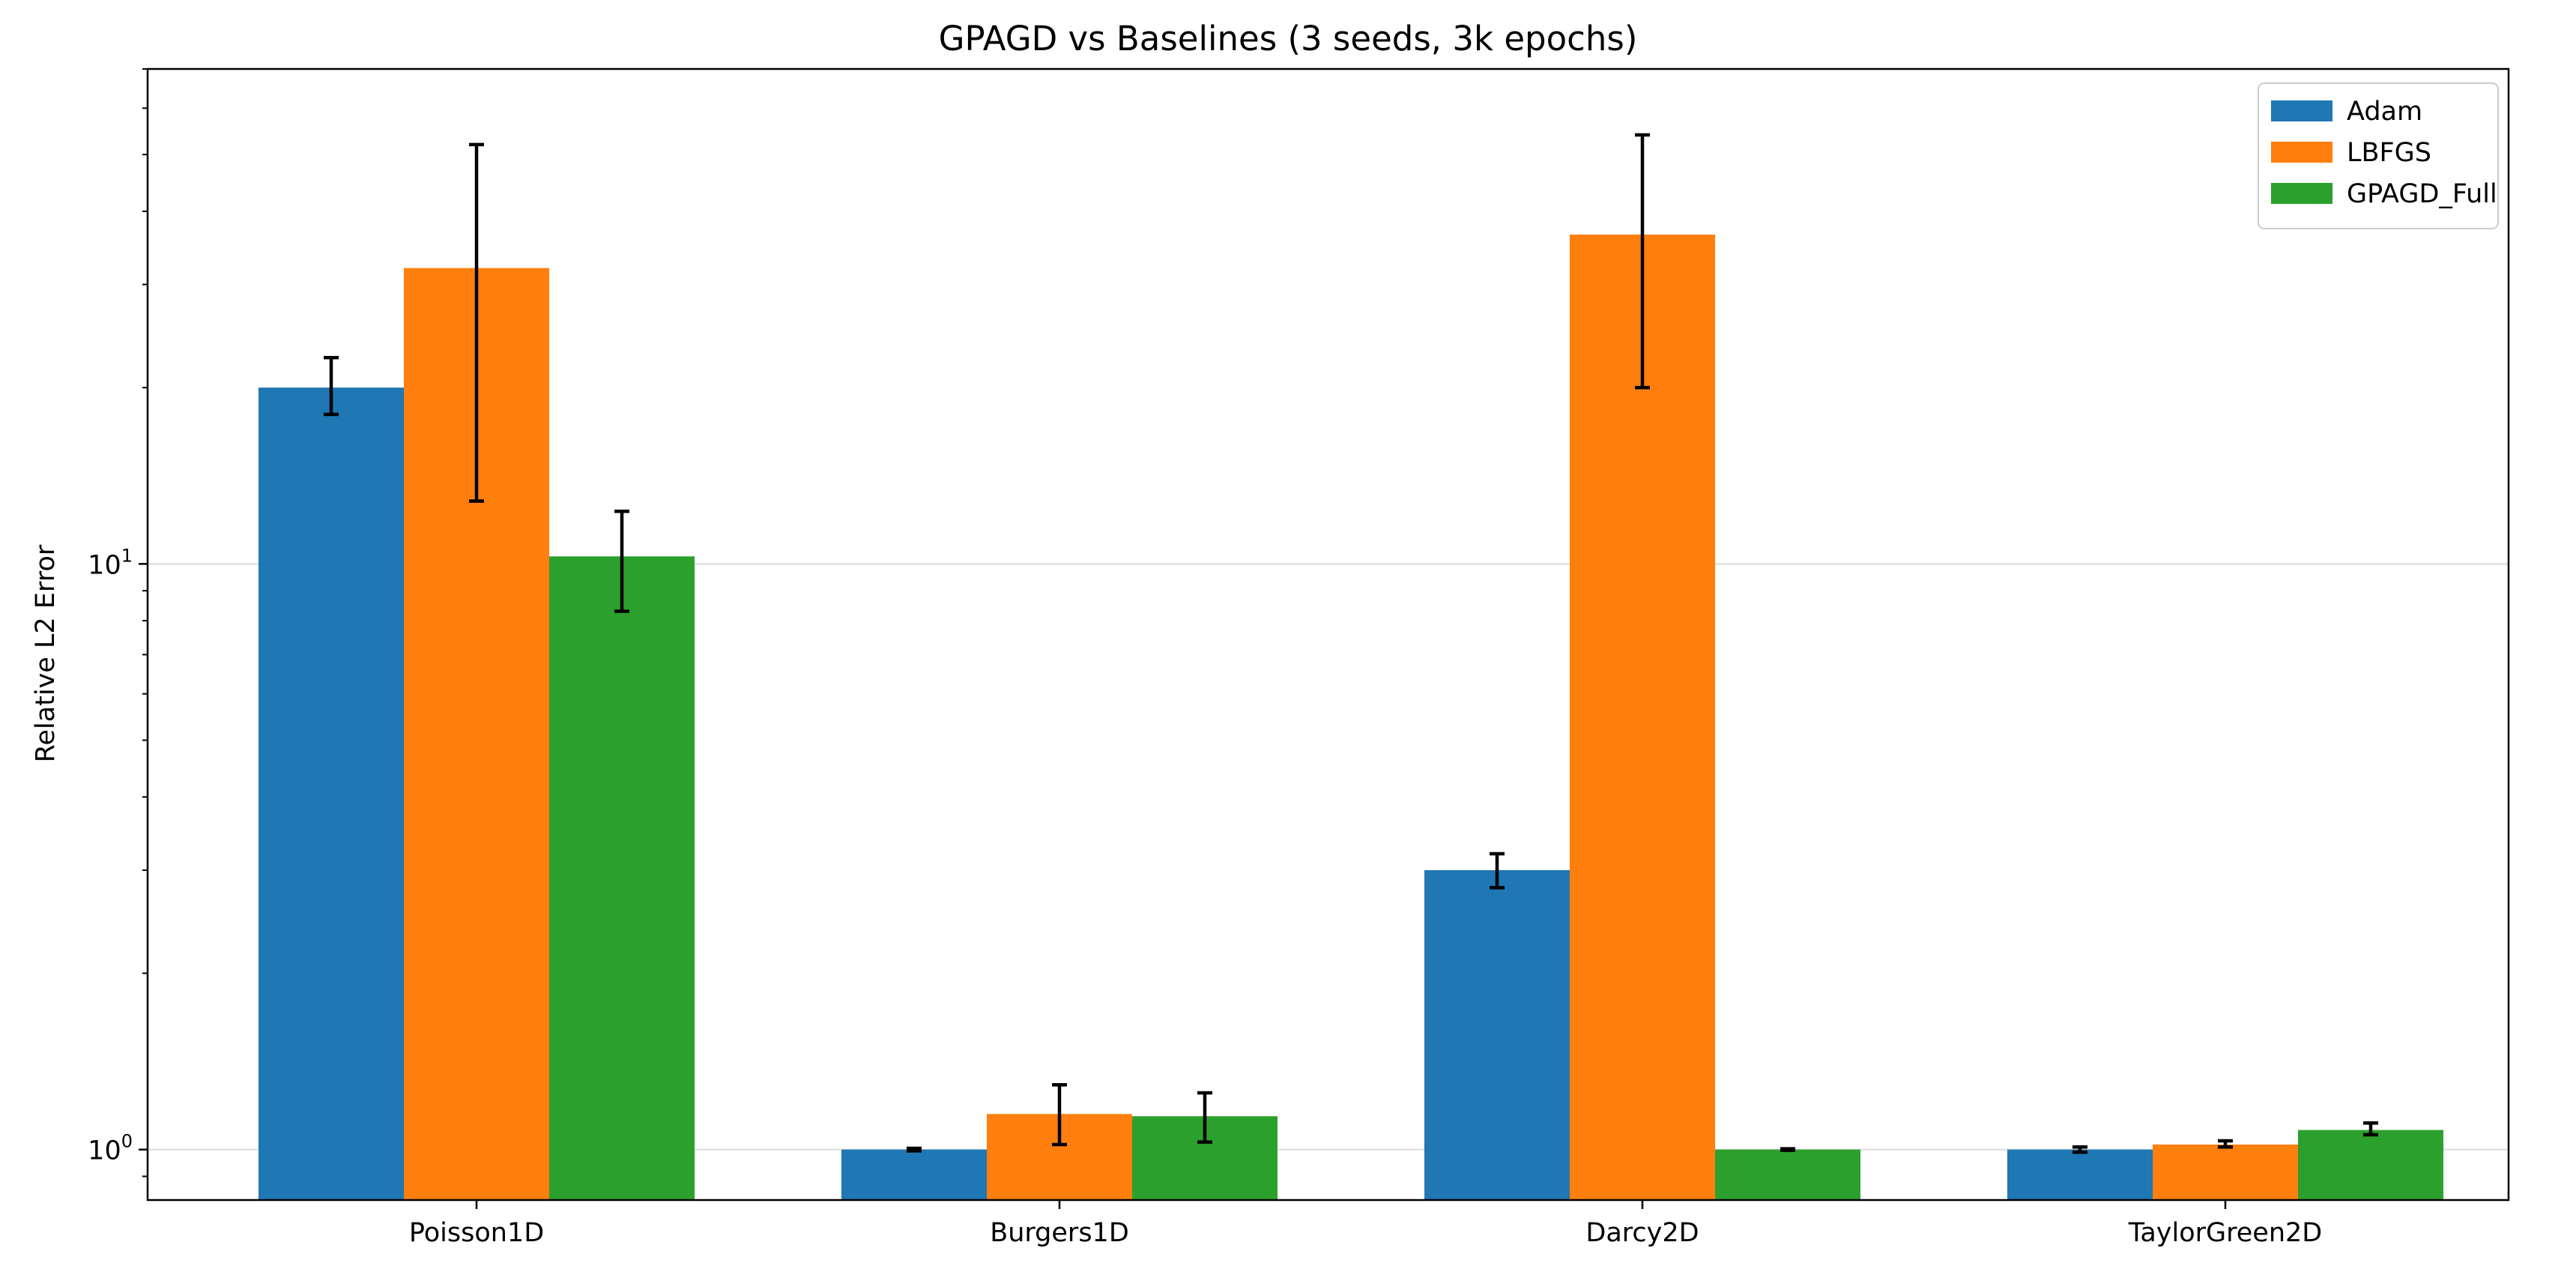  What do you see at coordinates (2370, 1129) in the screenshot?
I see `error-bar-gpagd-full-taylorgreen2d` at bounding box center [2370, 1129].